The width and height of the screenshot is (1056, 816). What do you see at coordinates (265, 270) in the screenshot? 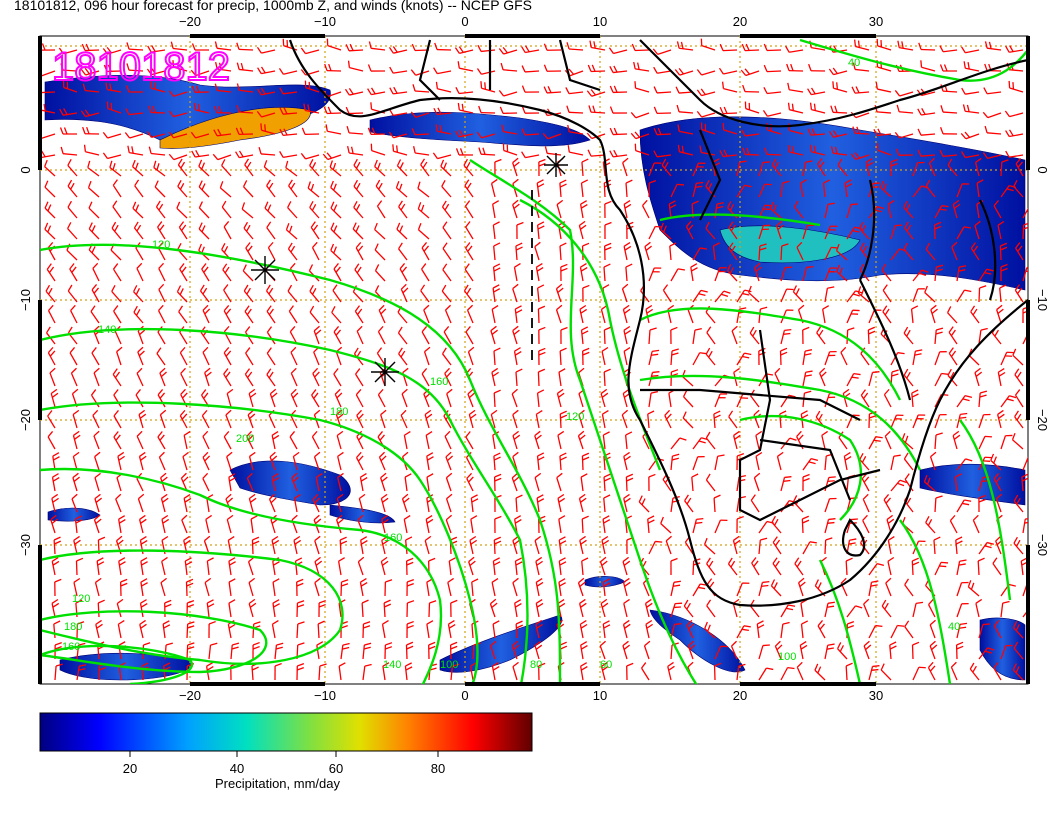
I see `star-marker` at bounding box center [265, 270].